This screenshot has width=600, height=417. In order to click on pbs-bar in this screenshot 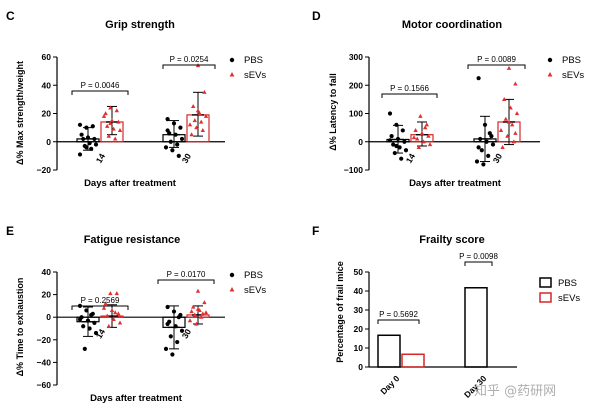, I will do `click(389, 351)`.